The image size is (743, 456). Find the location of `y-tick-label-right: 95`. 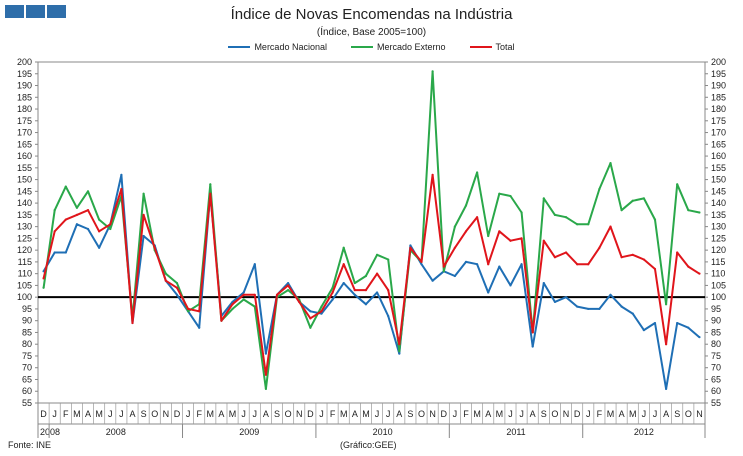

y-tick-label-right: 95 is located at coordinates (716, 309).